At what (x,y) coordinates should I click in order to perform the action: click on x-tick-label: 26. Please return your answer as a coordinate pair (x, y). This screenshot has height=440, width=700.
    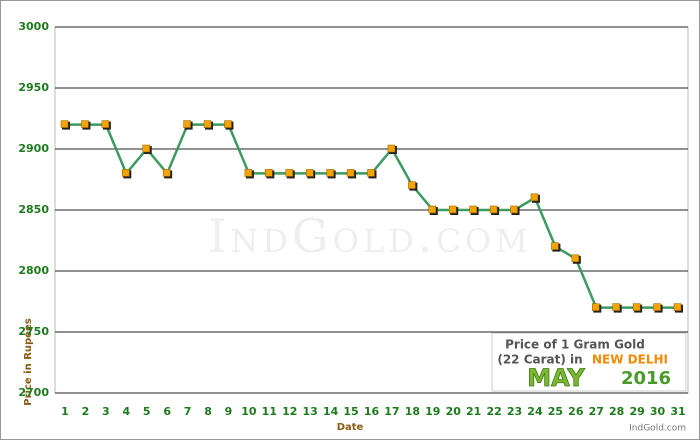
    Looking at the image, I should click on (576, 411).